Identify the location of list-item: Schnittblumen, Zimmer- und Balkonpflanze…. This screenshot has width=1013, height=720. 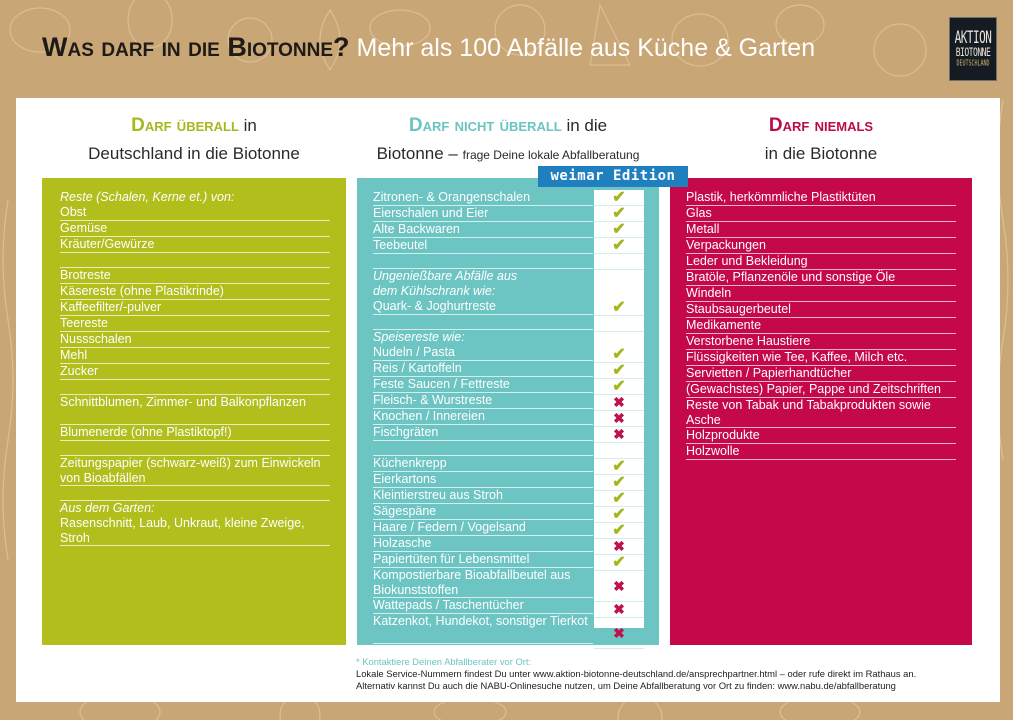
(195, 410).